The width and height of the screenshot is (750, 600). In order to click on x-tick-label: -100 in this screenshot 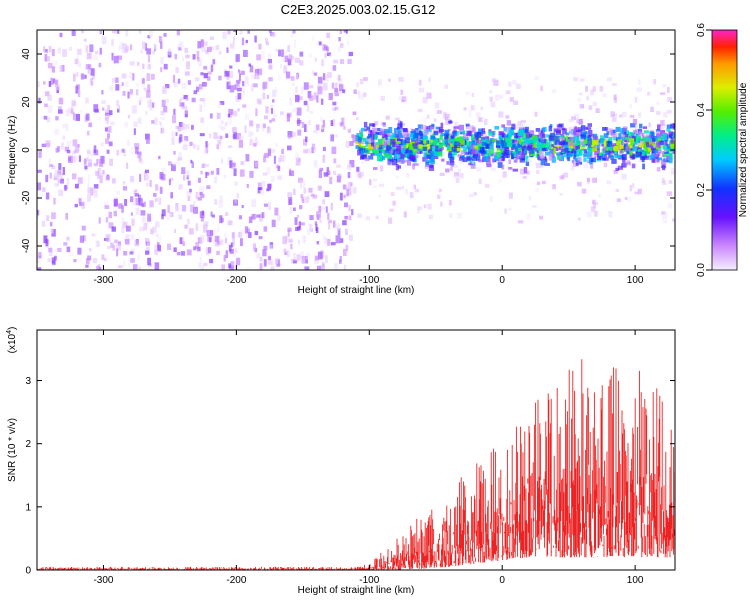, I will do `click(369, 280)`.